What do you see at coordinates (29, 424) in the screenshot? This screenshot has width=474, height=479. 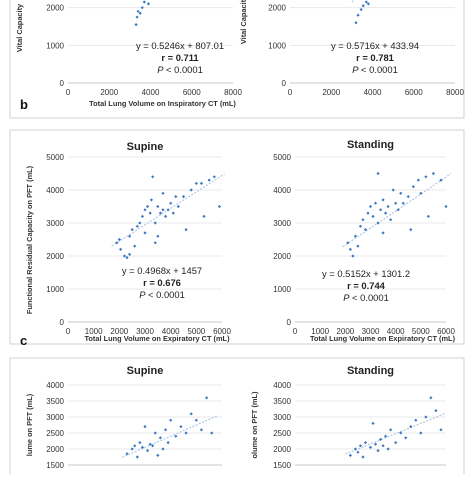 I see `y-axis-label: lume on PFT (mL)` at bounding box center [29, 424].